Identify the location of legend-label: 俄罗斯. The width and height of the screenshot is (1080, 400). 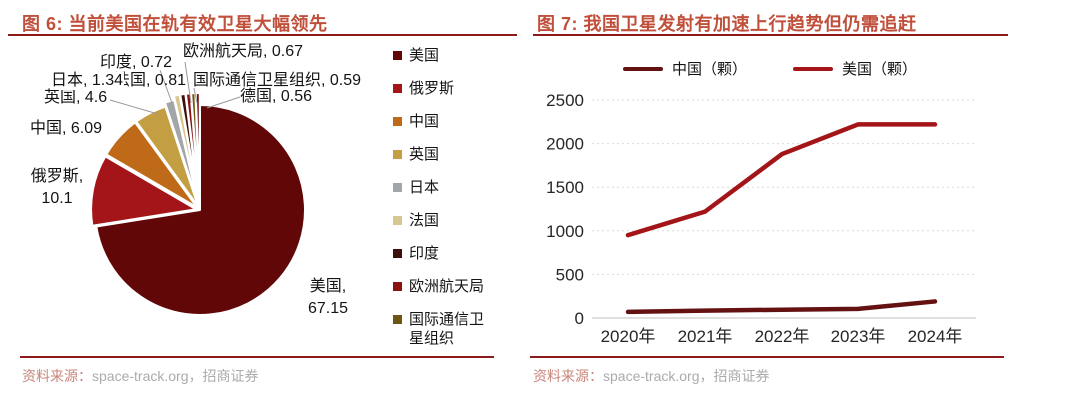
(432, 88).